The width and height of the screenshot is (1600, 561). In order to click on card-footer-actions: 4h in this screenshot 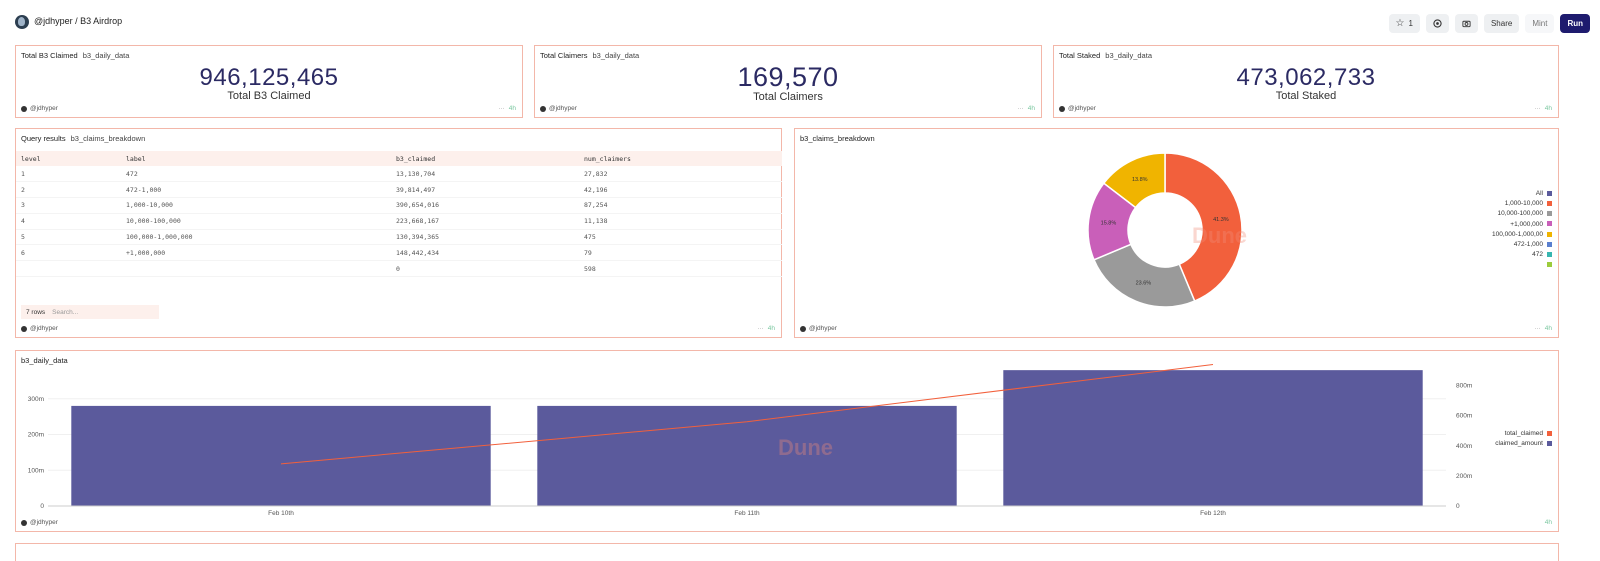, I will do `click(1548, 522)`.